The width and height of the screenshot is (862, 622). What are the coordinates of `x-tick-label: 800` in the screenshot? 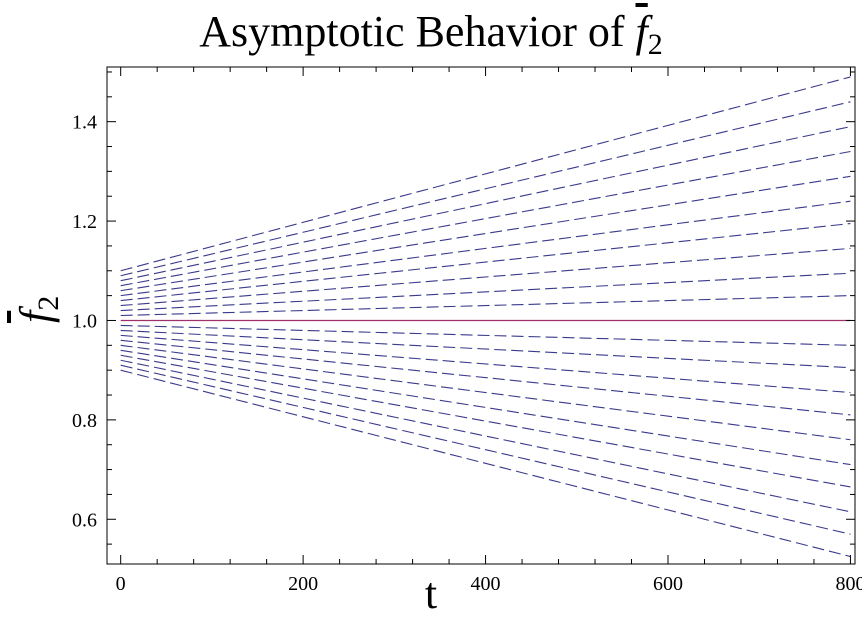 It's located at (848, 584).